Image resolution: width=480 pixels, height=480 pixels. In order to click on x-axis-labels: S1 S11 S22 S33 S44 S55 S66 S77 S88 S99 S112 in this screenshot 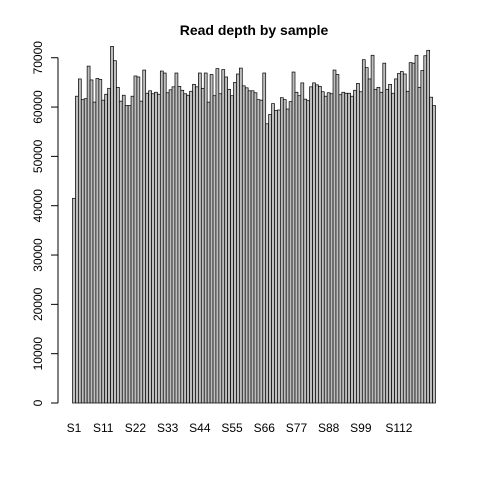, I will do `click(240, 428)`.